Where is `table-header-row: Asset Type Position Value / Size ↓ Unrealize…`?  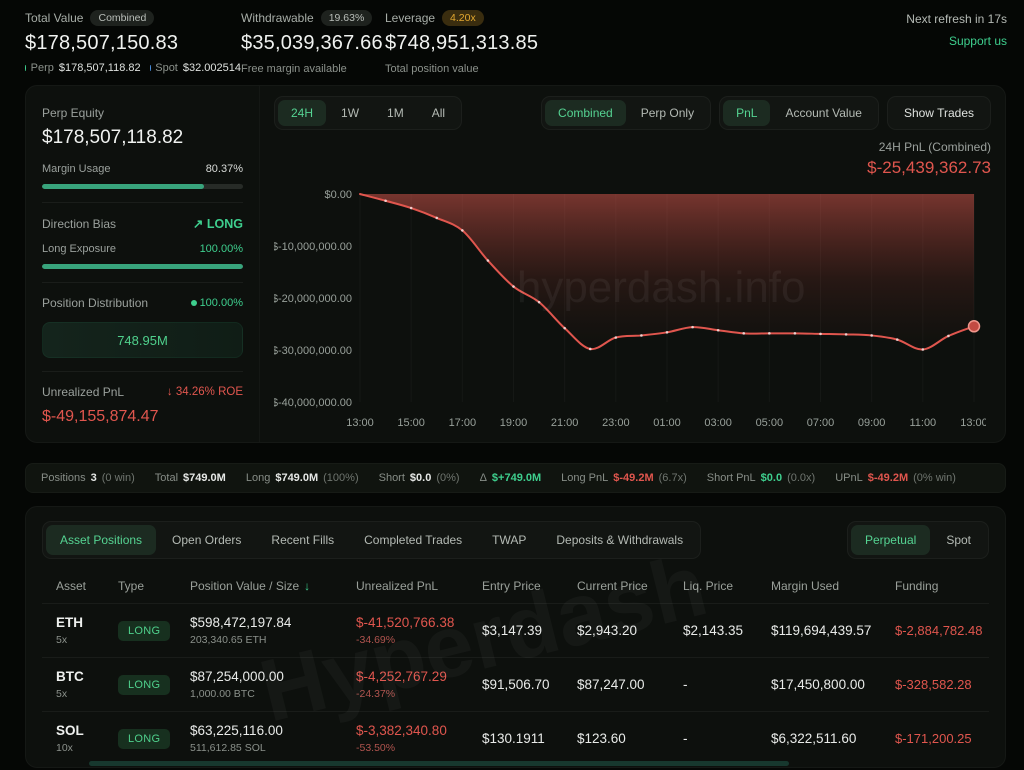
table-header-row: Asset Type Position Value / Size ↓ Unrealize… is located at coordinates (515, 586).